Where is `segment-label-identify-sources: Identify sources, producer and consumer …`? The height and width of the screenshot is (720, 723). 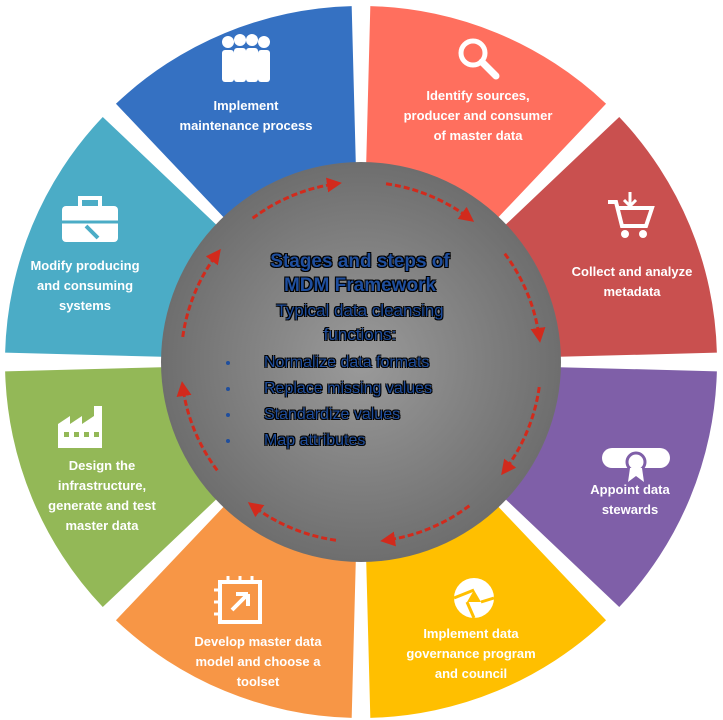 segment-label-identify-sources: Identify sources, producer and consumer … is located at coordinates (478, 115).